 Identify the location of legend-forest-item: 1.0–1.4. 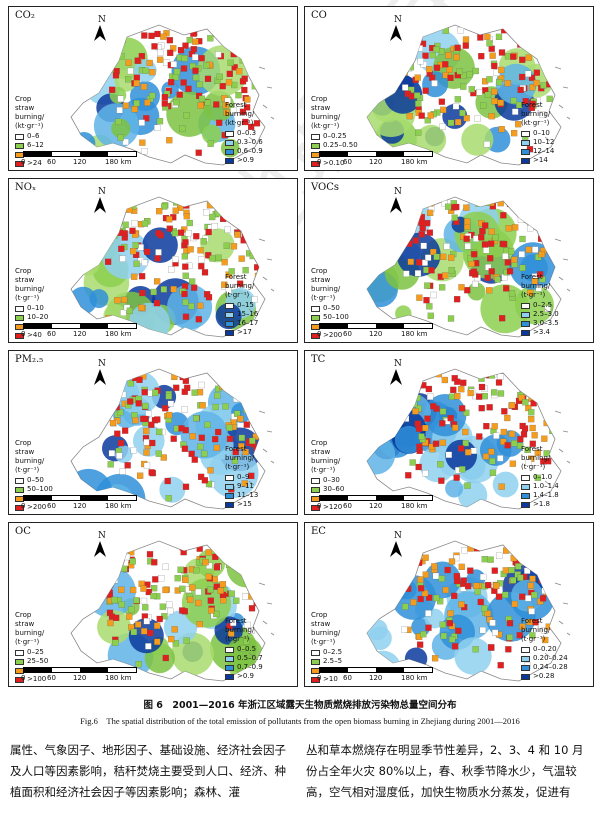
(540, 486).